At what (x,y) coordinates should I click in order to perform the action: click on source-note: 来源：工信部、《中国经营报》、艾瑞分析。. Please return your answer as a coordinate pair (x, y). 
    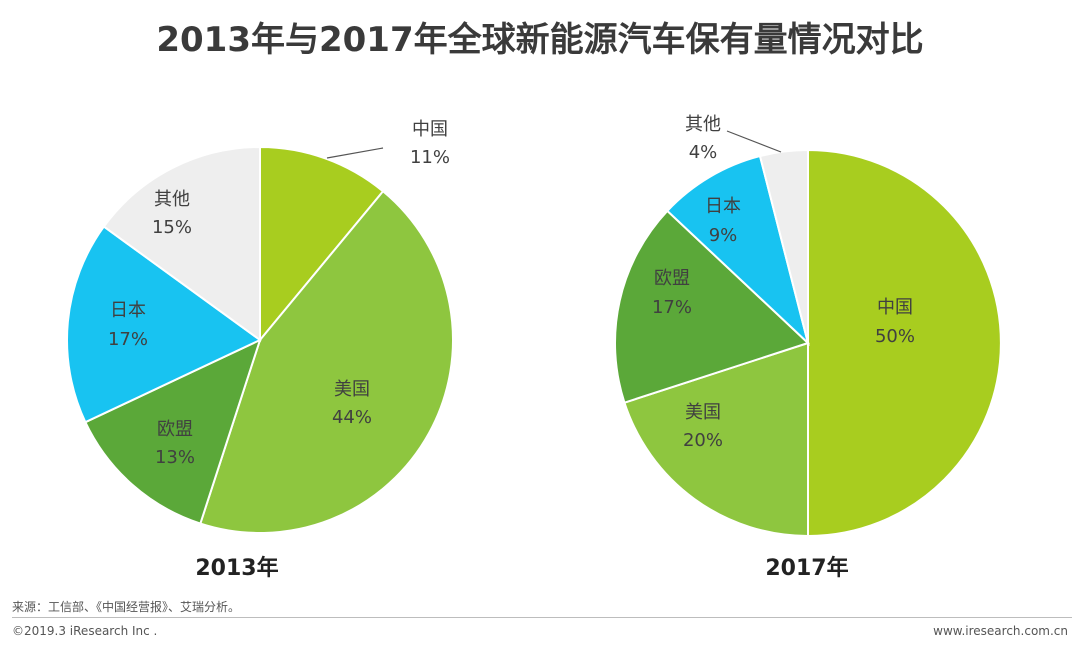
    Looking at the image, I should click on (126, 607).